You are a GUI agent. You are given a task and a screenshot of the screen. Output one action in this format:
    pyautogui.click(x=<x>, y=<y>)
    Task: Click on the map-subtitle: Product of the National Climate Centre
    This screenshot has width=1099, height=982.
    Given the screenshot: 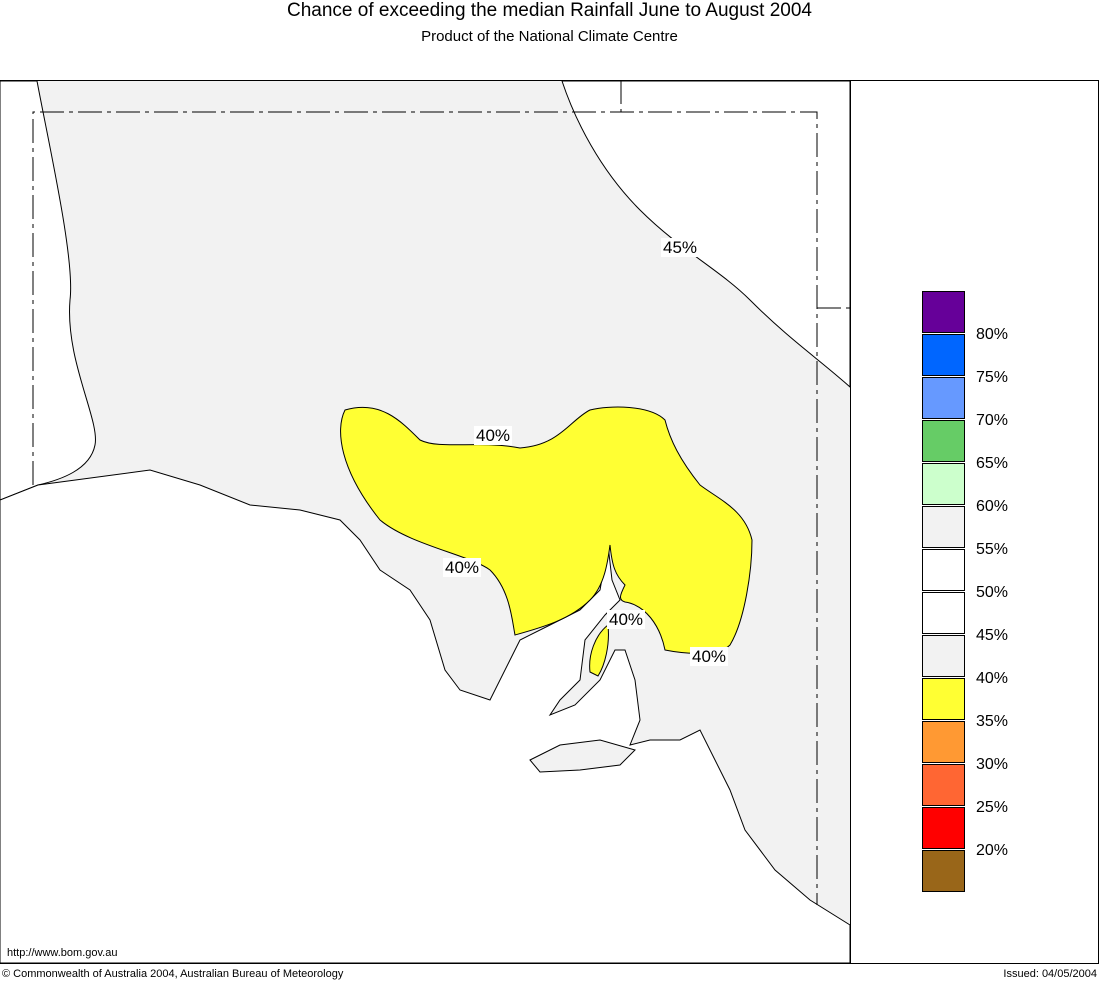 What is the action you would take?
    pyautogui.click(x=549, y=36)
    